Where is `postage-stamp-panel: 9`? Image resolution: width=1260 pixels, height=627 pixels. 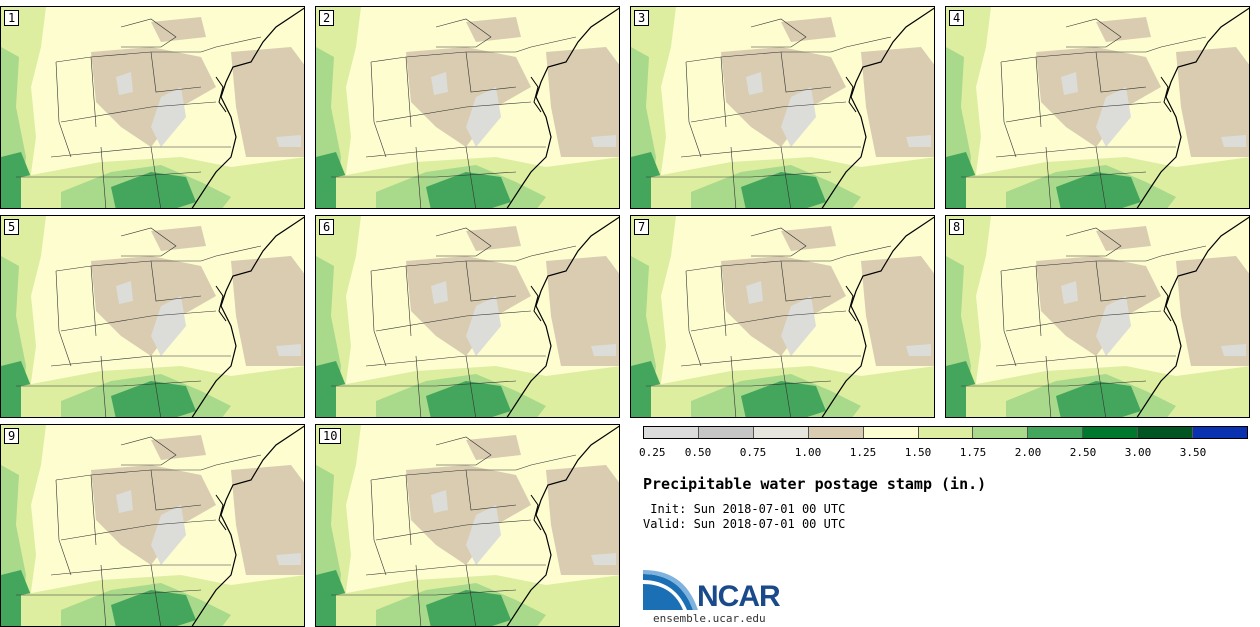
postage-stamp-panel: 9 is located at coordinates (152, 525).